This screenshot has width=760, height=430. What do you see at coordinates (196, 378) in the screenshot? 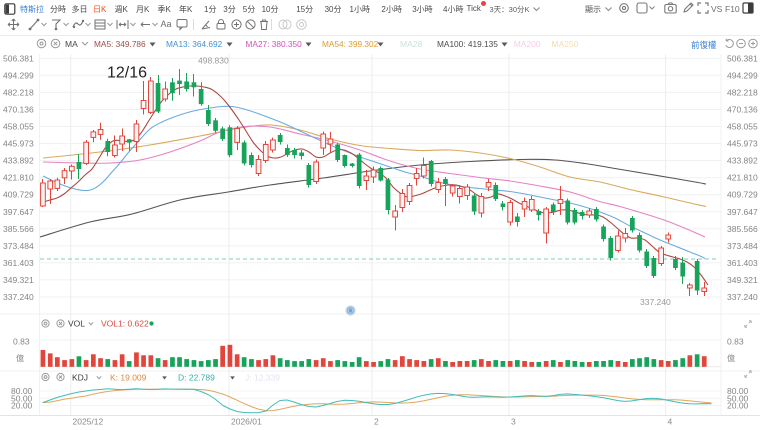
I see `svg-text: D: 22.789` at bounding box center [196, 378].